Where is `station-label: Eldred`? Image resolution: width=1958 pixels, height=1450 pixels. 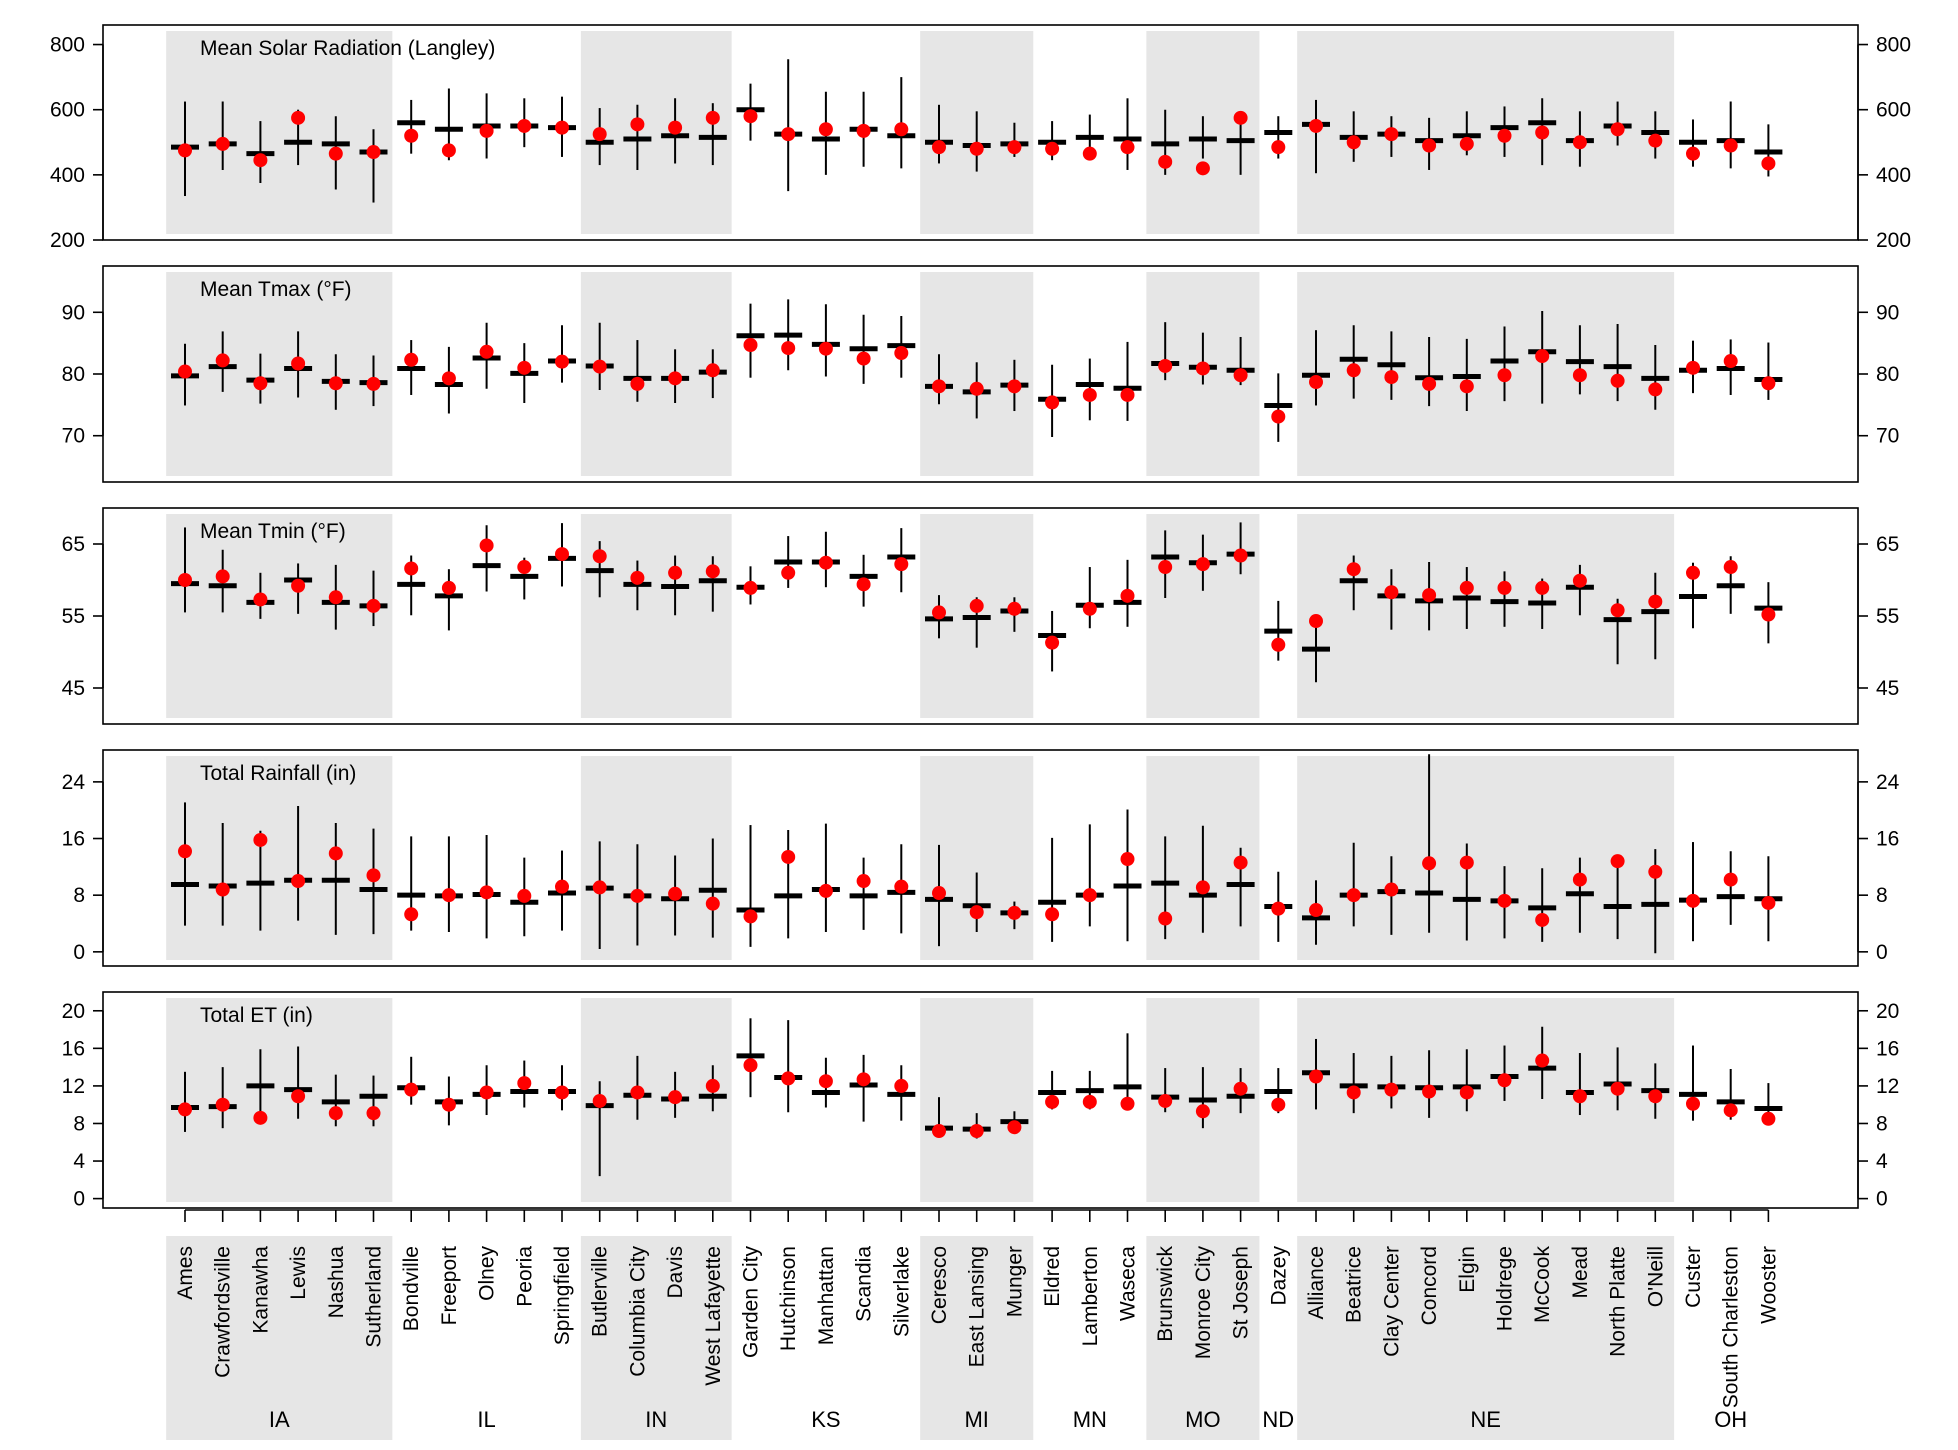 station-label: Eldred is located at coordinates (1052, 1276).